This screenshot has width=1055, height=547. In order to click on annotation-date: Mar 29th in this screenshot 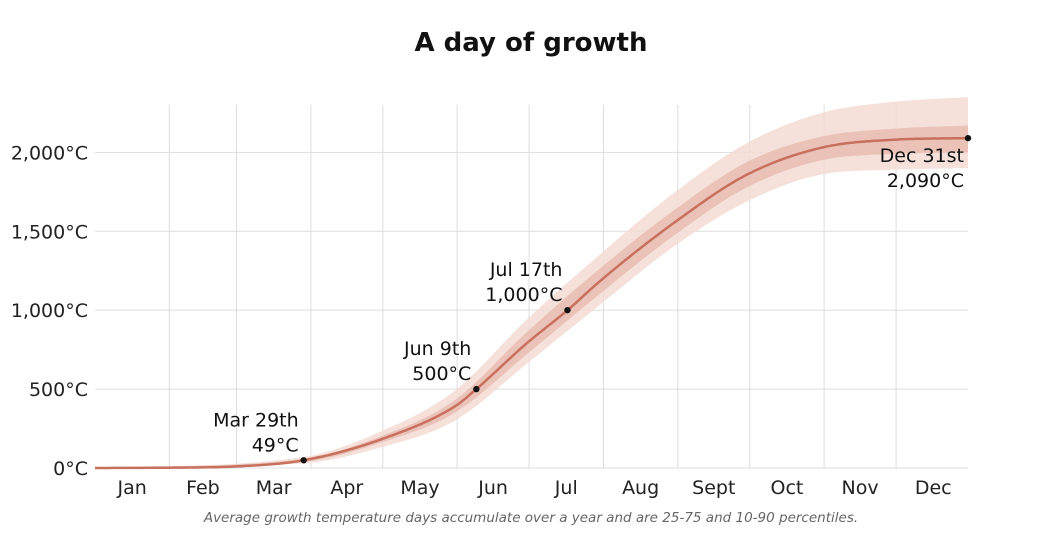, I will do `click(256, 420)`.